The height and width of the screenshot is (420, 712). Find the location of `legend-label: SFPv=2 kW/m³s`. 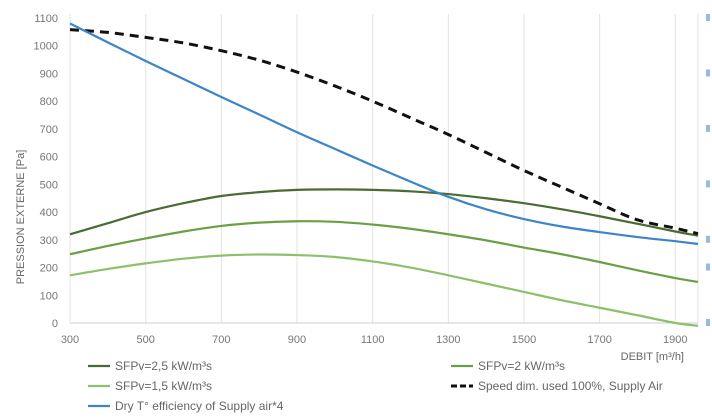

legend-label: SFPv=2 kW/m³s is located at coordinates (521, 366).